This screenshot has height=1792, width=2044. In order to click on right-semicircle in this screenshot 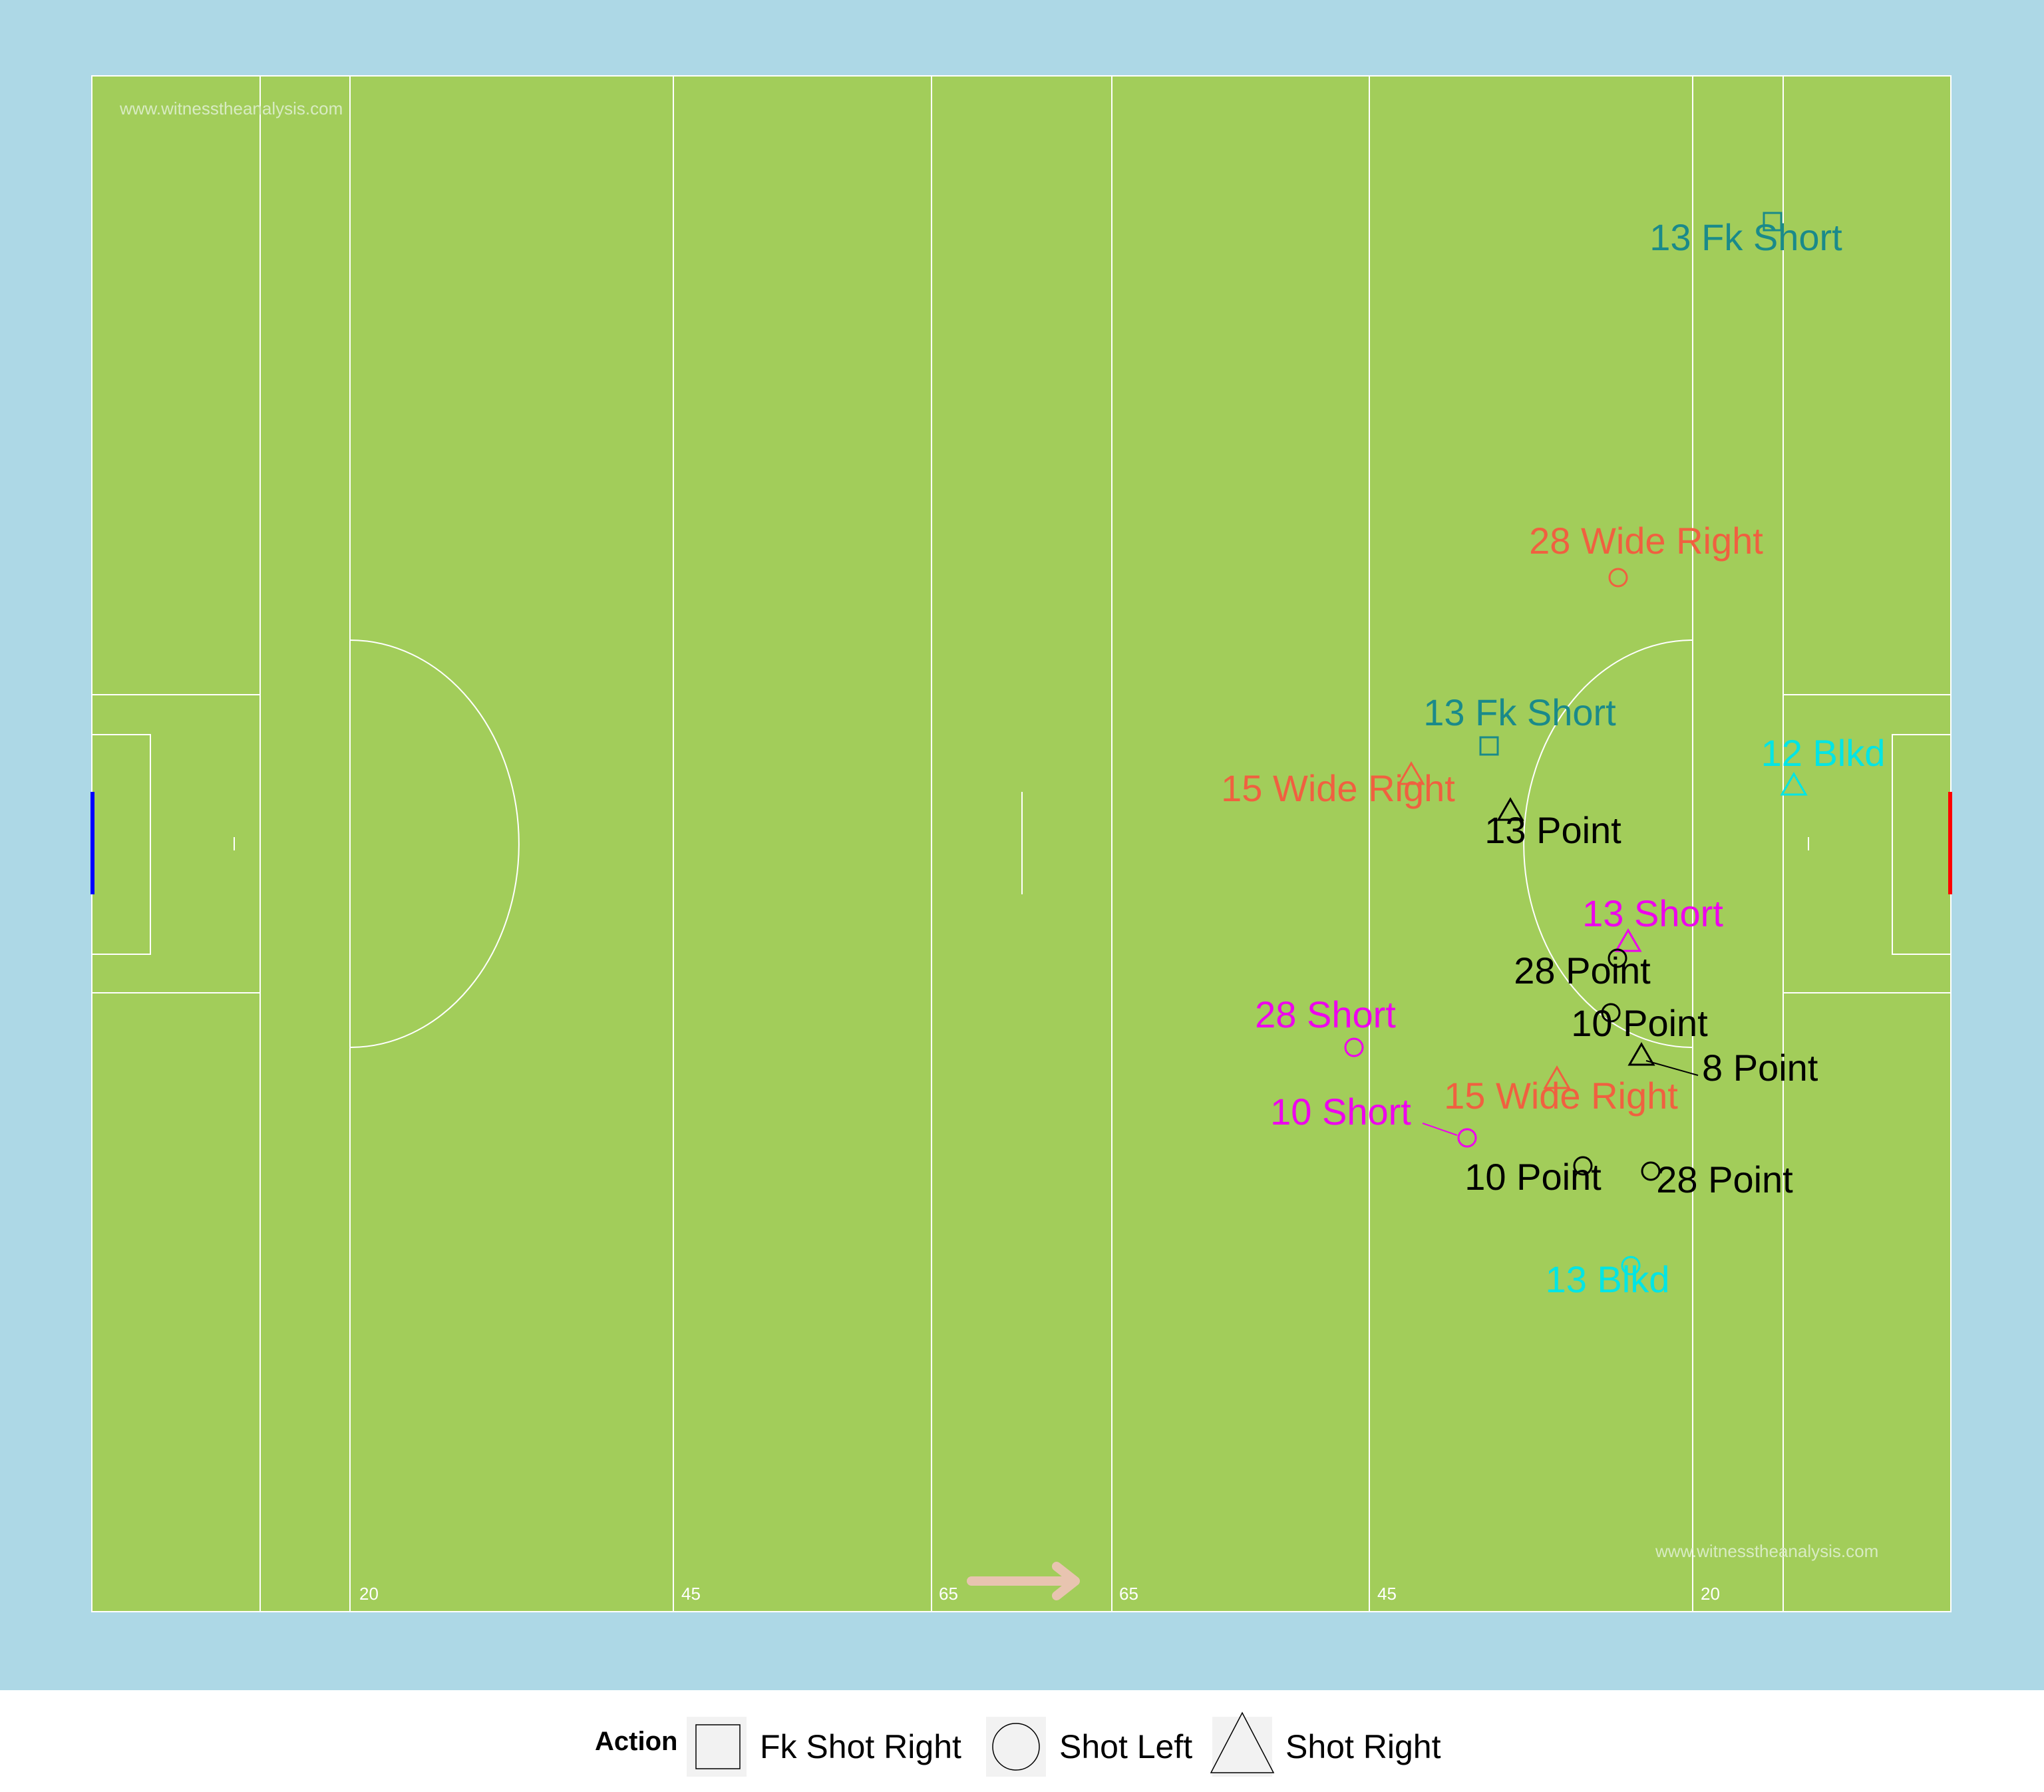, I will do `click(1608, 843)`.